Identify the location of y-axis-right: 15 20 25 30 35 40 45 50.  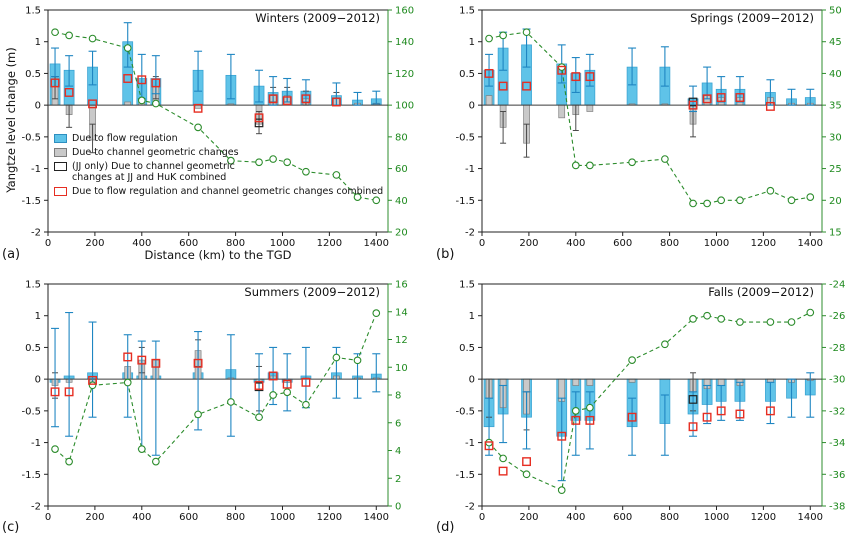
(832, 122).